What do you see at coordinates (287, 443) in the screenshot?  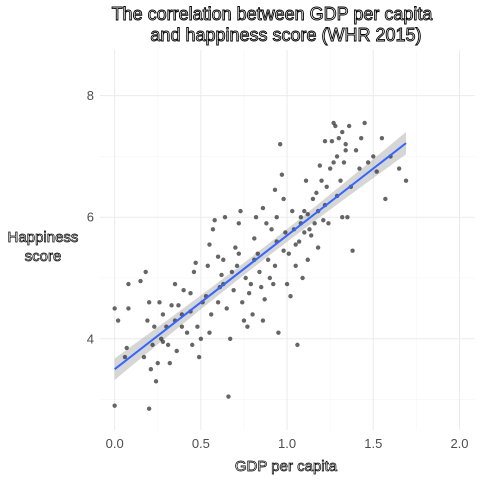 I see `x-tick-label: 1.0` at bounding box center [287, 443].